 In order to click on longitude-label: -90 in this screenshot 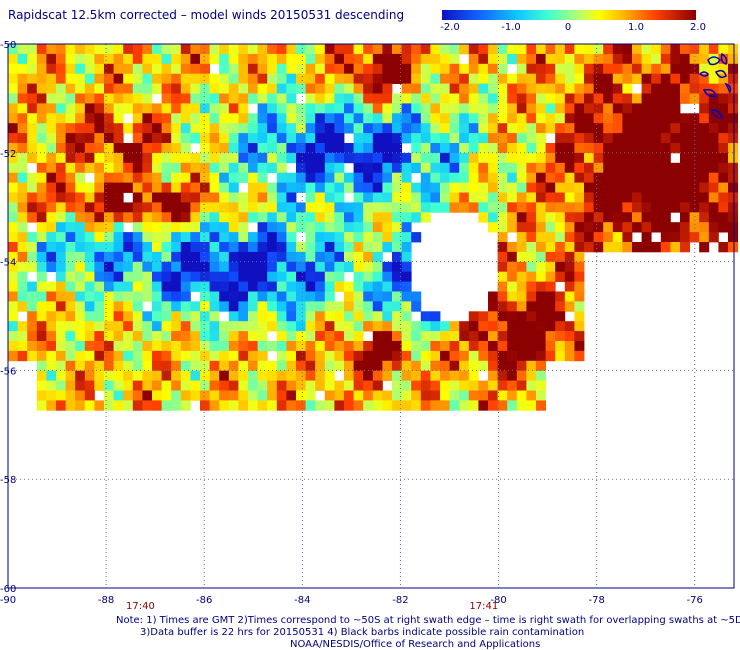, I will do `click(8, 600)`.